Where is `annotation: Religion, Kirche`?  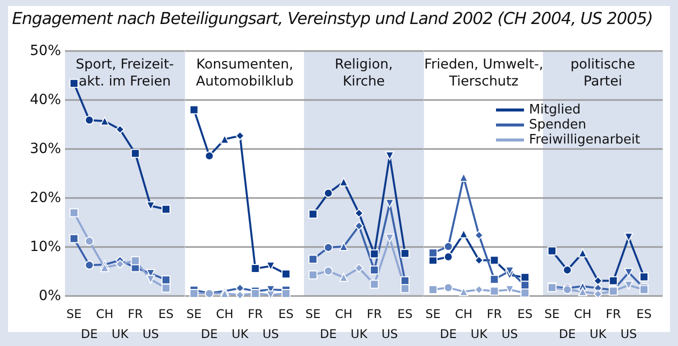 annotation: Religion, Kirche is located at coordinates (363, 73).